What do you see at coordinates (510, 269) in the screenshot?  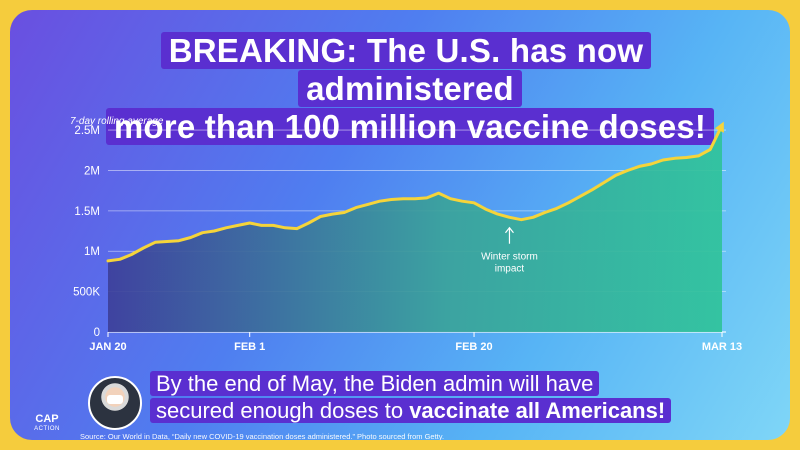 I see `annotation-text-2: impact` at bounding box center [510, 269].